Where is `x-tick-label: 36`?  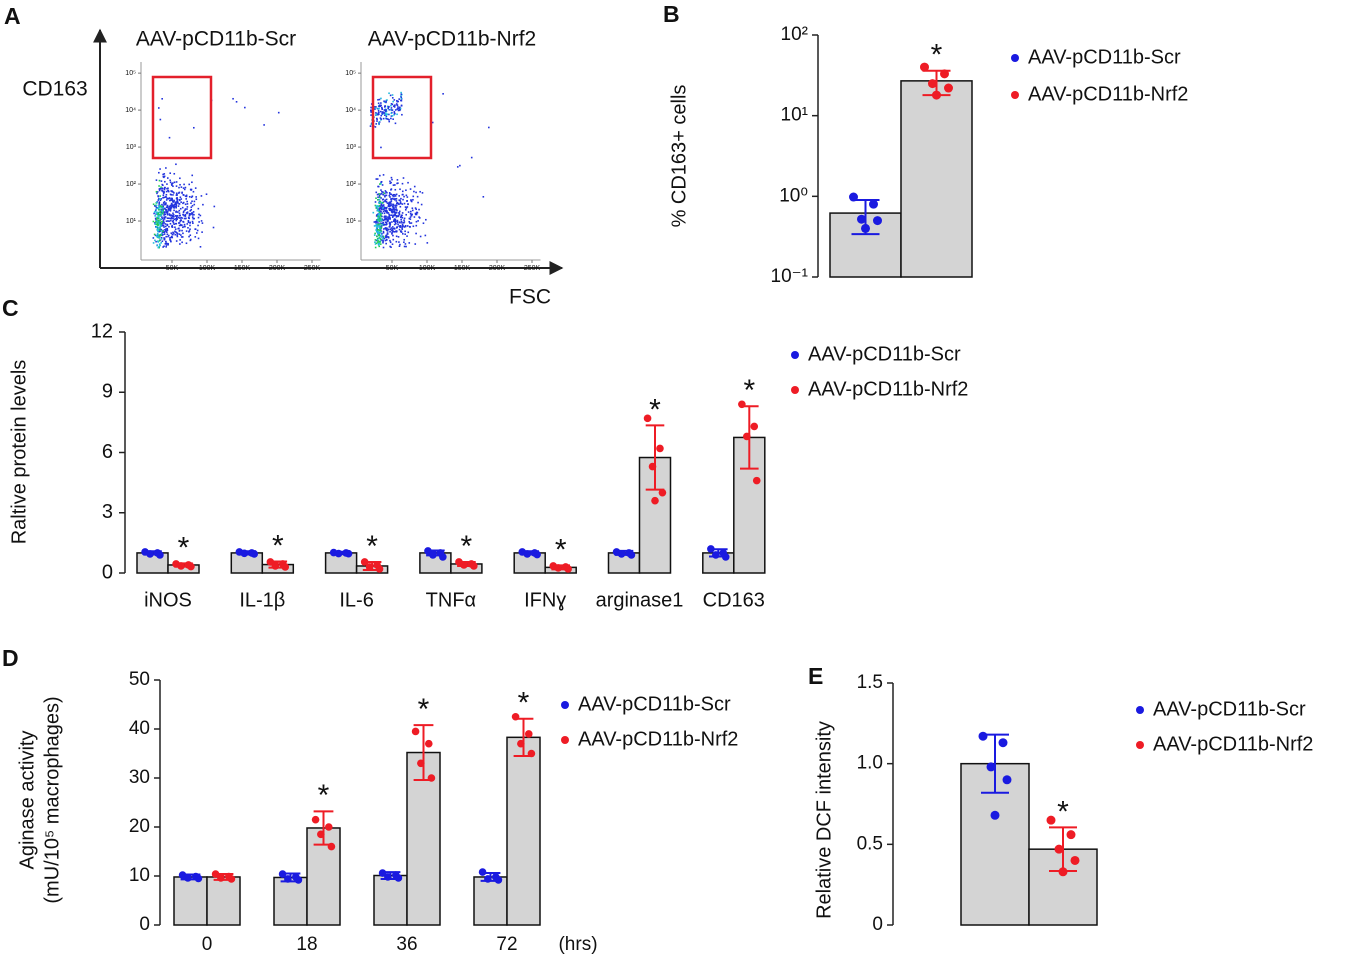 x-tick-label: 36 is located at coordinates (406, 944).